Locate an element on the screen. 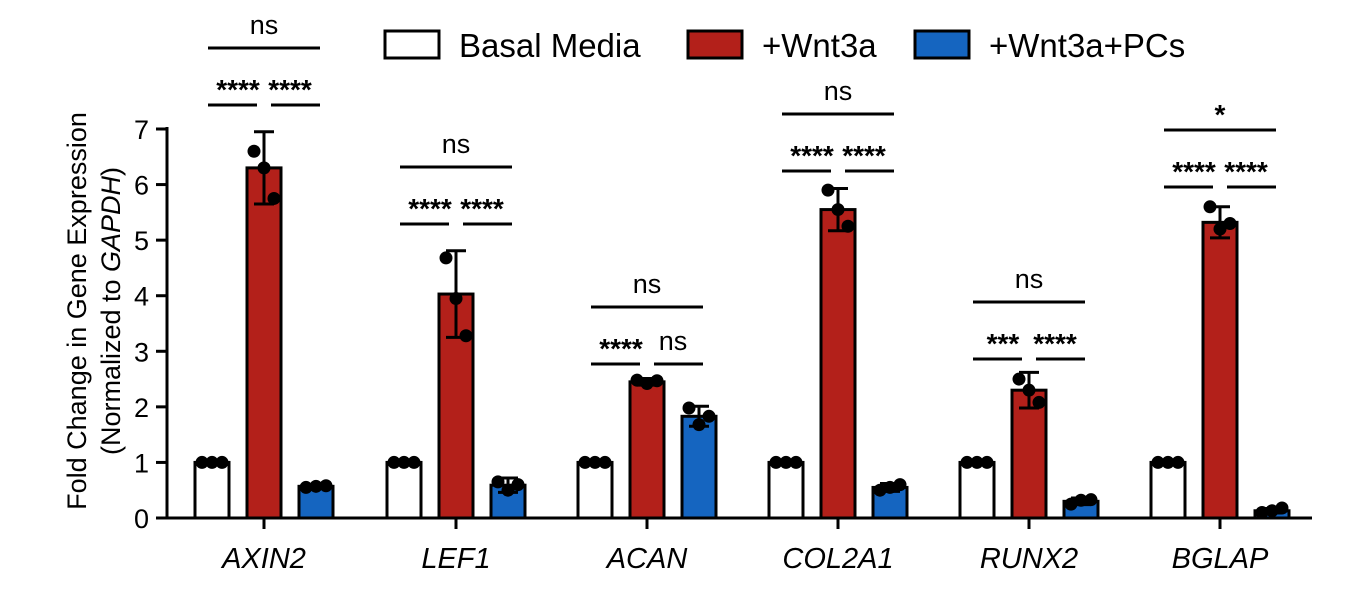 This screenshot has height=599, width=1370. y-tick-label: 7 is located at coordinates (141, 130).